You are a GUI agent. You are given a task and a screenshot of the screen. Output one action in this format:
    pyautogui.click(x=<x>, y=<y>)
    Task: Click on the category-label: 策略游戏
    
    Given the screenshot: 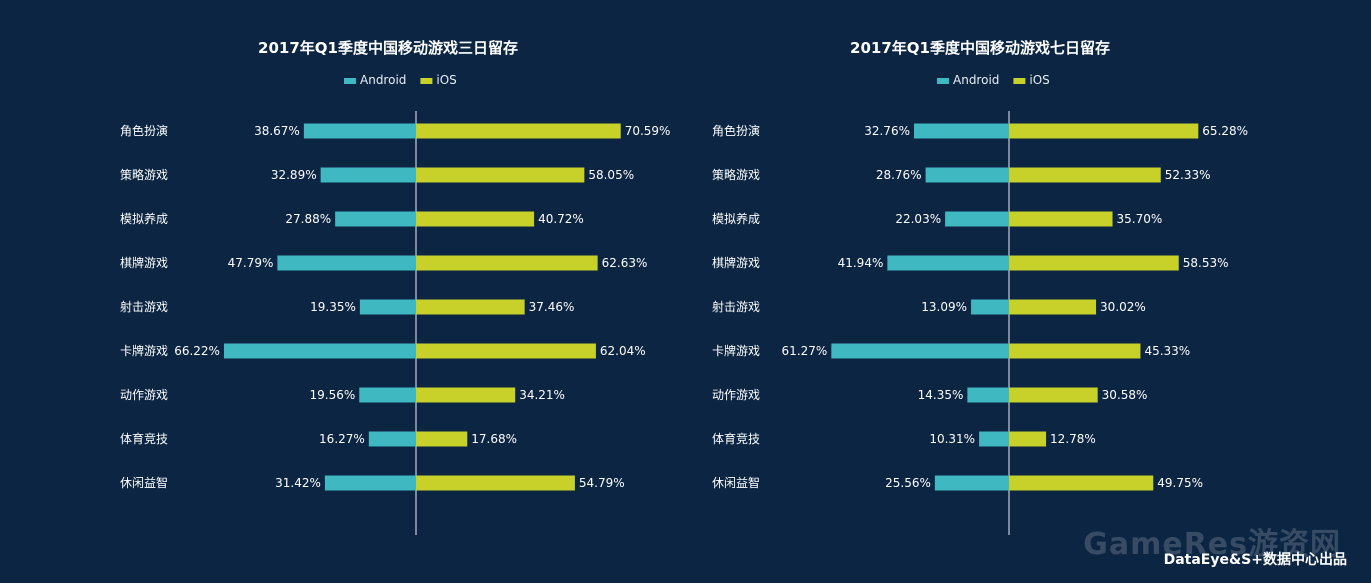 What is the action you would take?
    pyautogui.click(x=736, y=174)
    